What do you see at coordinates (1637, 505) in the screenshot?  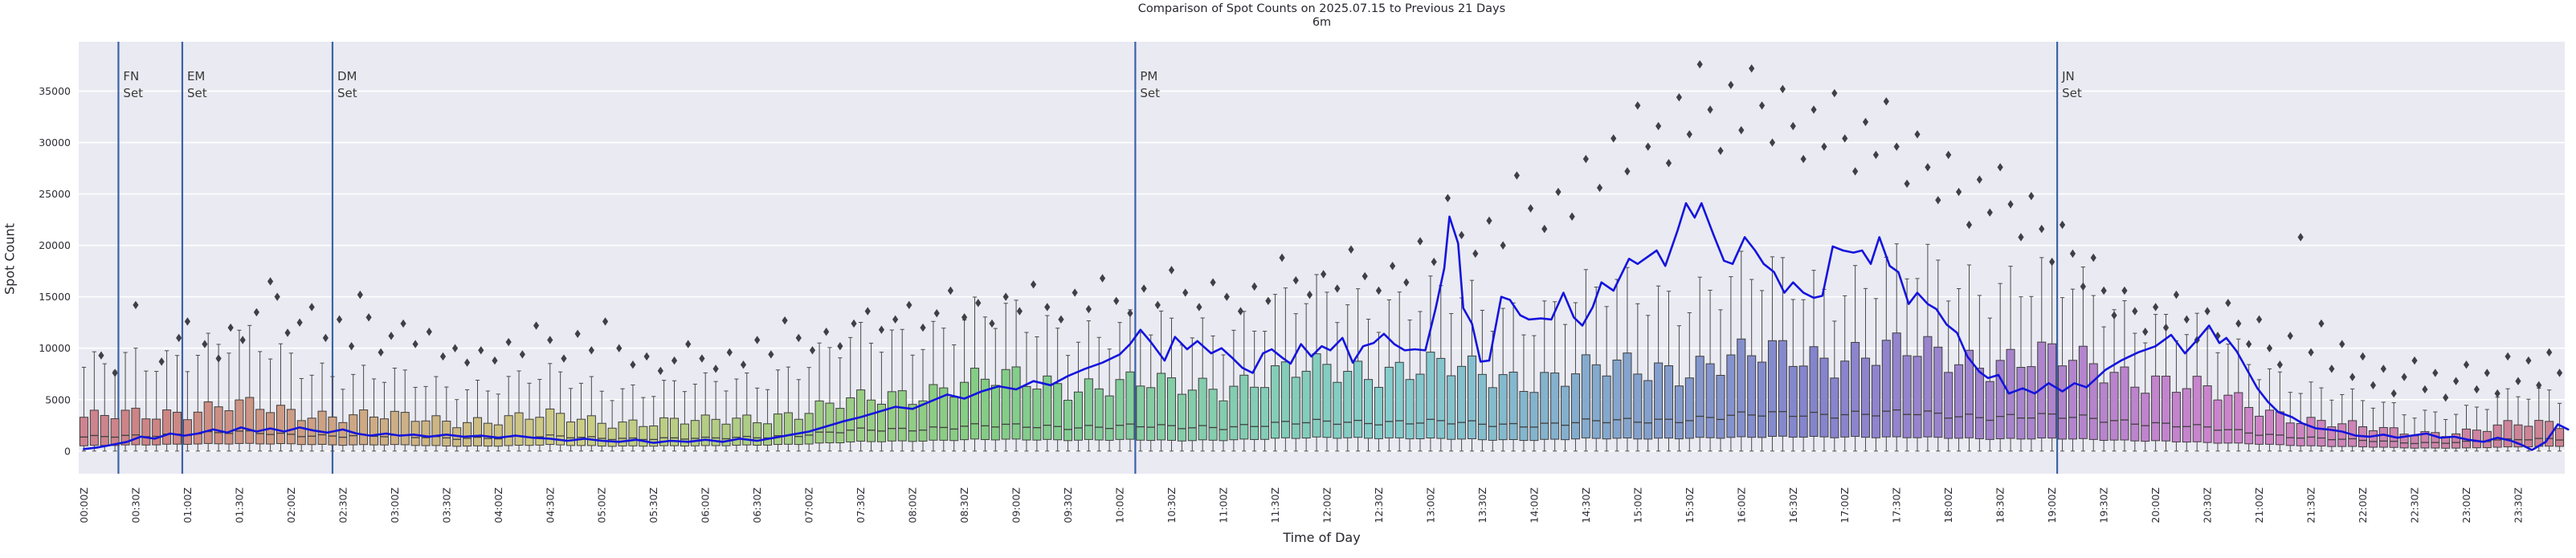 I see `svg-text: 15:00Z` at bounding box center [1637, 505].